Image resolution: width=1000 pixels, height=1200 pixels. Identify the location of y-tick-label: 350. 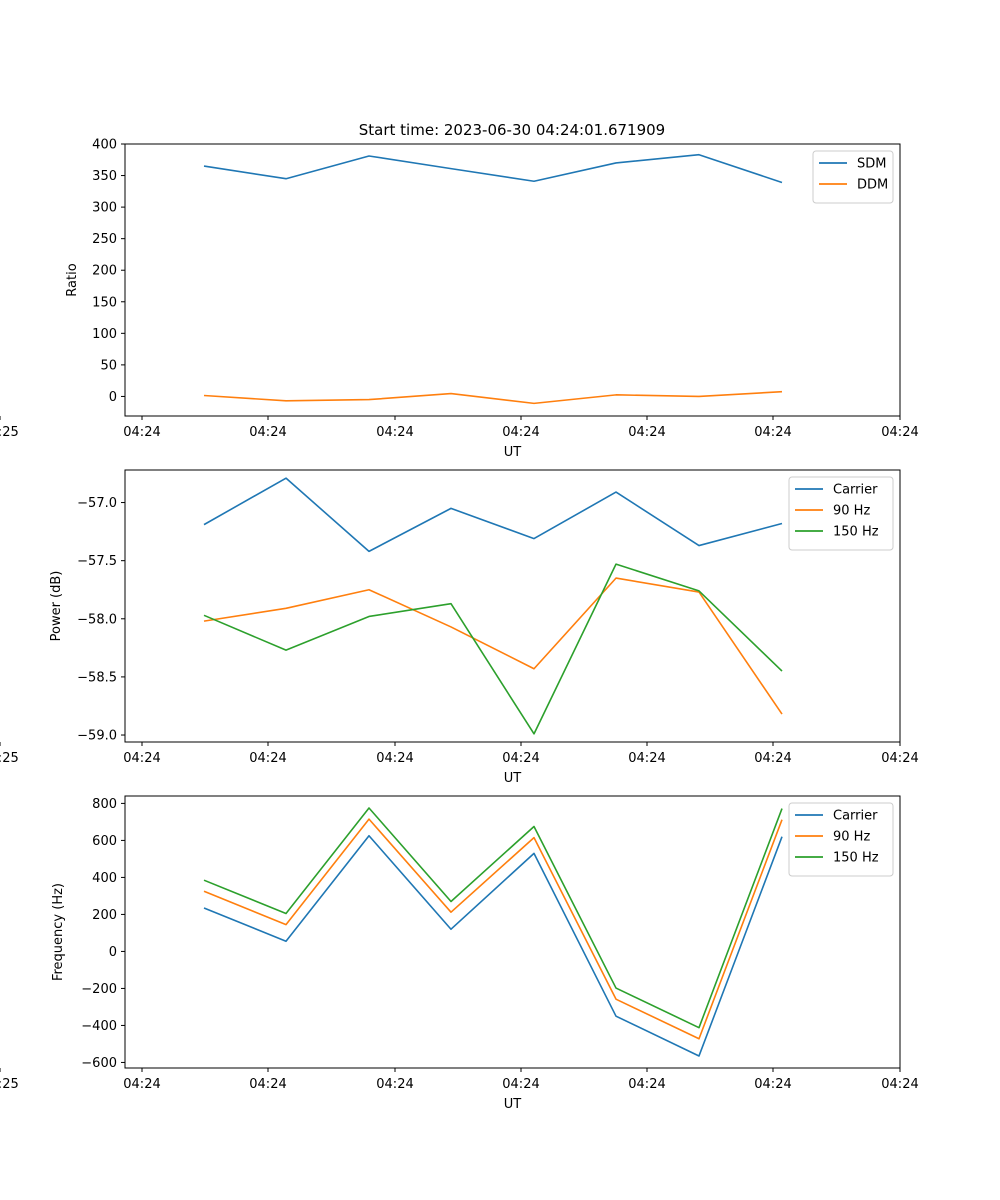
(104, 176).